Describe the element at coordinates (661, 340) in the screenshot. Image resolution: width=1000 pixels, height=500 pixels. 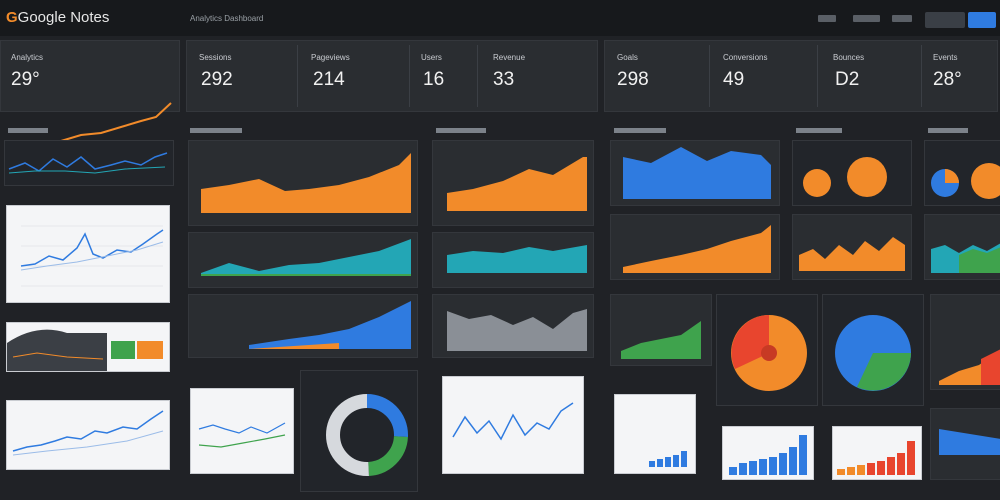
I see `green-area-chart` at that location.